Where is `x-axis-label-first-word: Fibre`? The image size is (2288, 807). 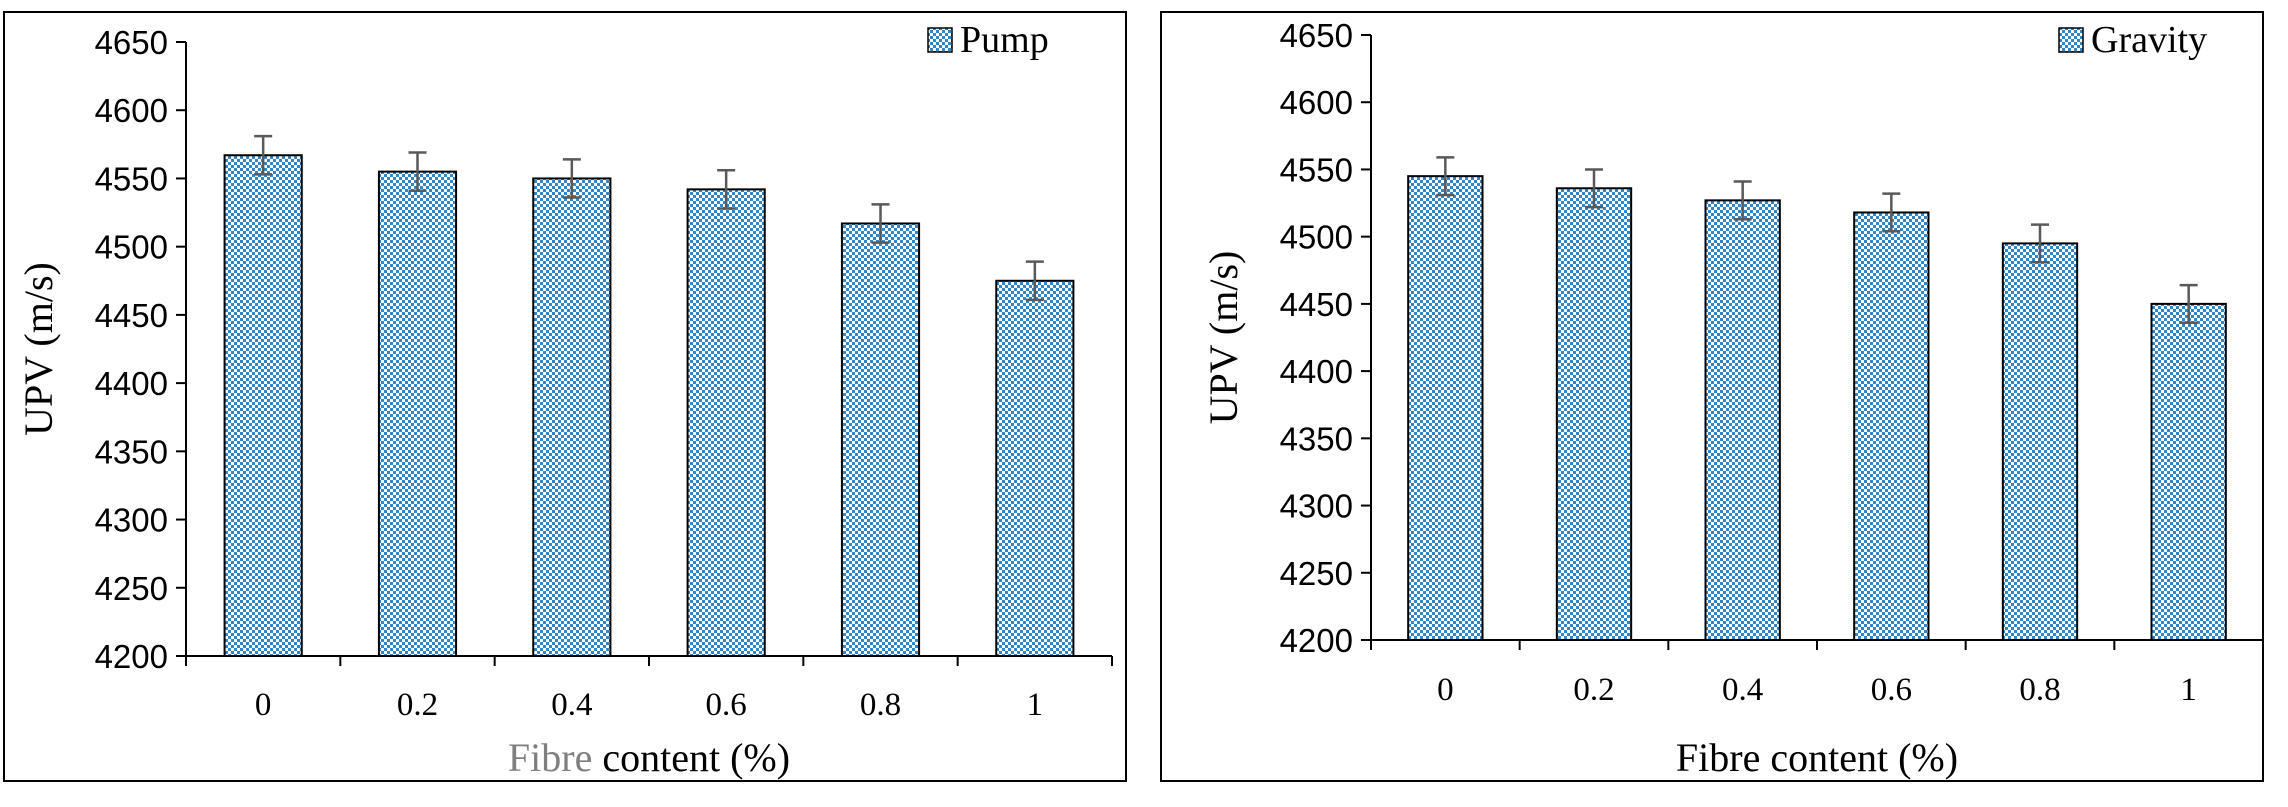 x-axis-label-first-word: Fibre is located at coordinates (550, 757).